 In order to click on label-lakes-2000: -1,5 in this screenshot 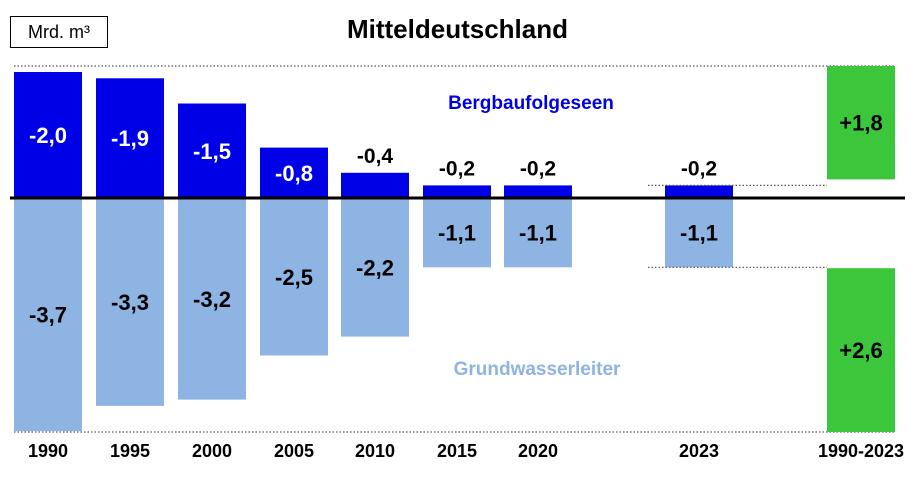, I will do `click(212, 151)`.